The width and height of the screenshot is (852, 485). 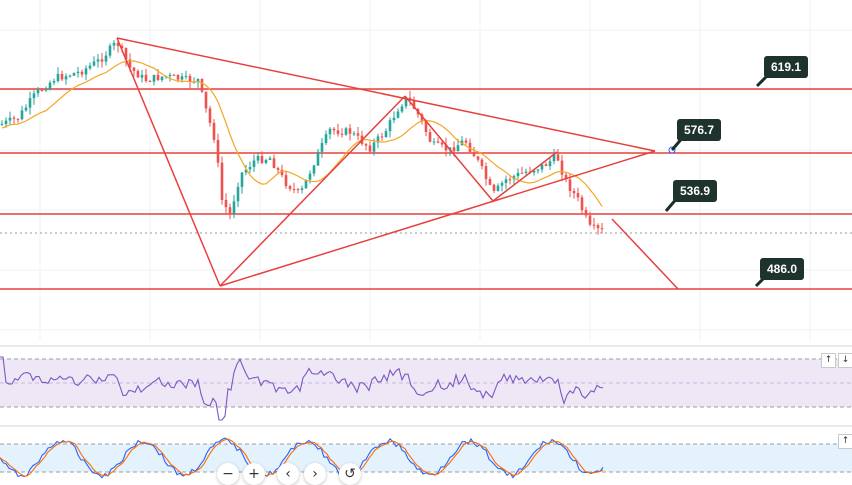 What do you see at coordinates (786, 67) in the screenshot?
I see `level-label-text: 619.1` at bounding box center [786, 67].